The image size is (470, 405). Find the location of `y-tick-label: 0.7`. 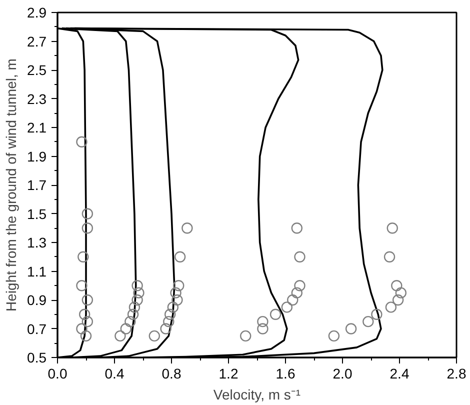

y-tick-label: 0.7 is located at coordinates (37, 328).